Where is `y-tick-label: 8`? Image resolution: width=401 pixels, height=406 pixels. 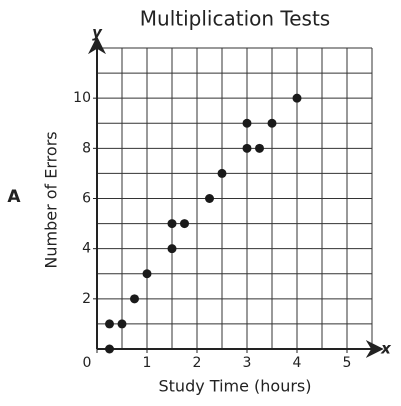
y-tick-label: 8 is located at coordinates (86, 148).